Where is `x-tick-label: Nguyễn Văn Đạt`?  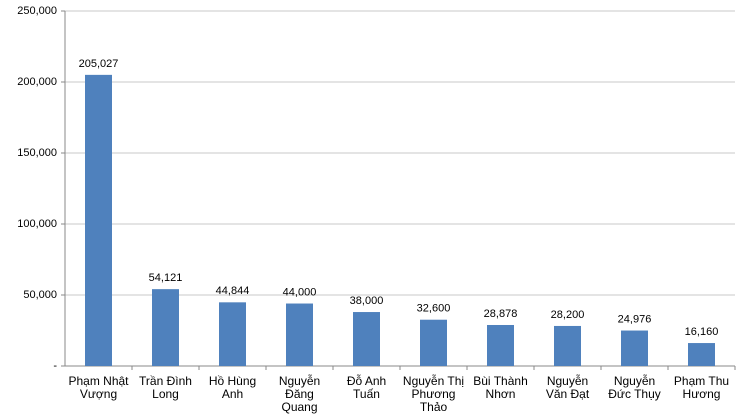
x-tick-label: Nguyễn Văn Đạt is located at coordinates (567, 387).